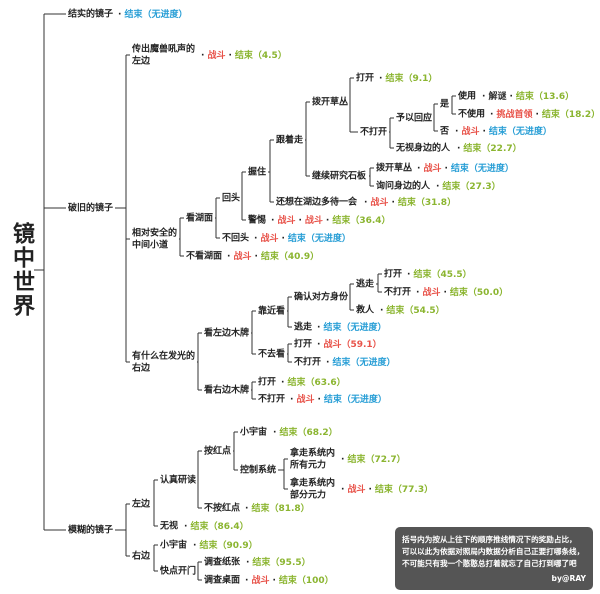 The height and width of the screenshot is (594, 600). I want to click on note-box, so click(494, 558).